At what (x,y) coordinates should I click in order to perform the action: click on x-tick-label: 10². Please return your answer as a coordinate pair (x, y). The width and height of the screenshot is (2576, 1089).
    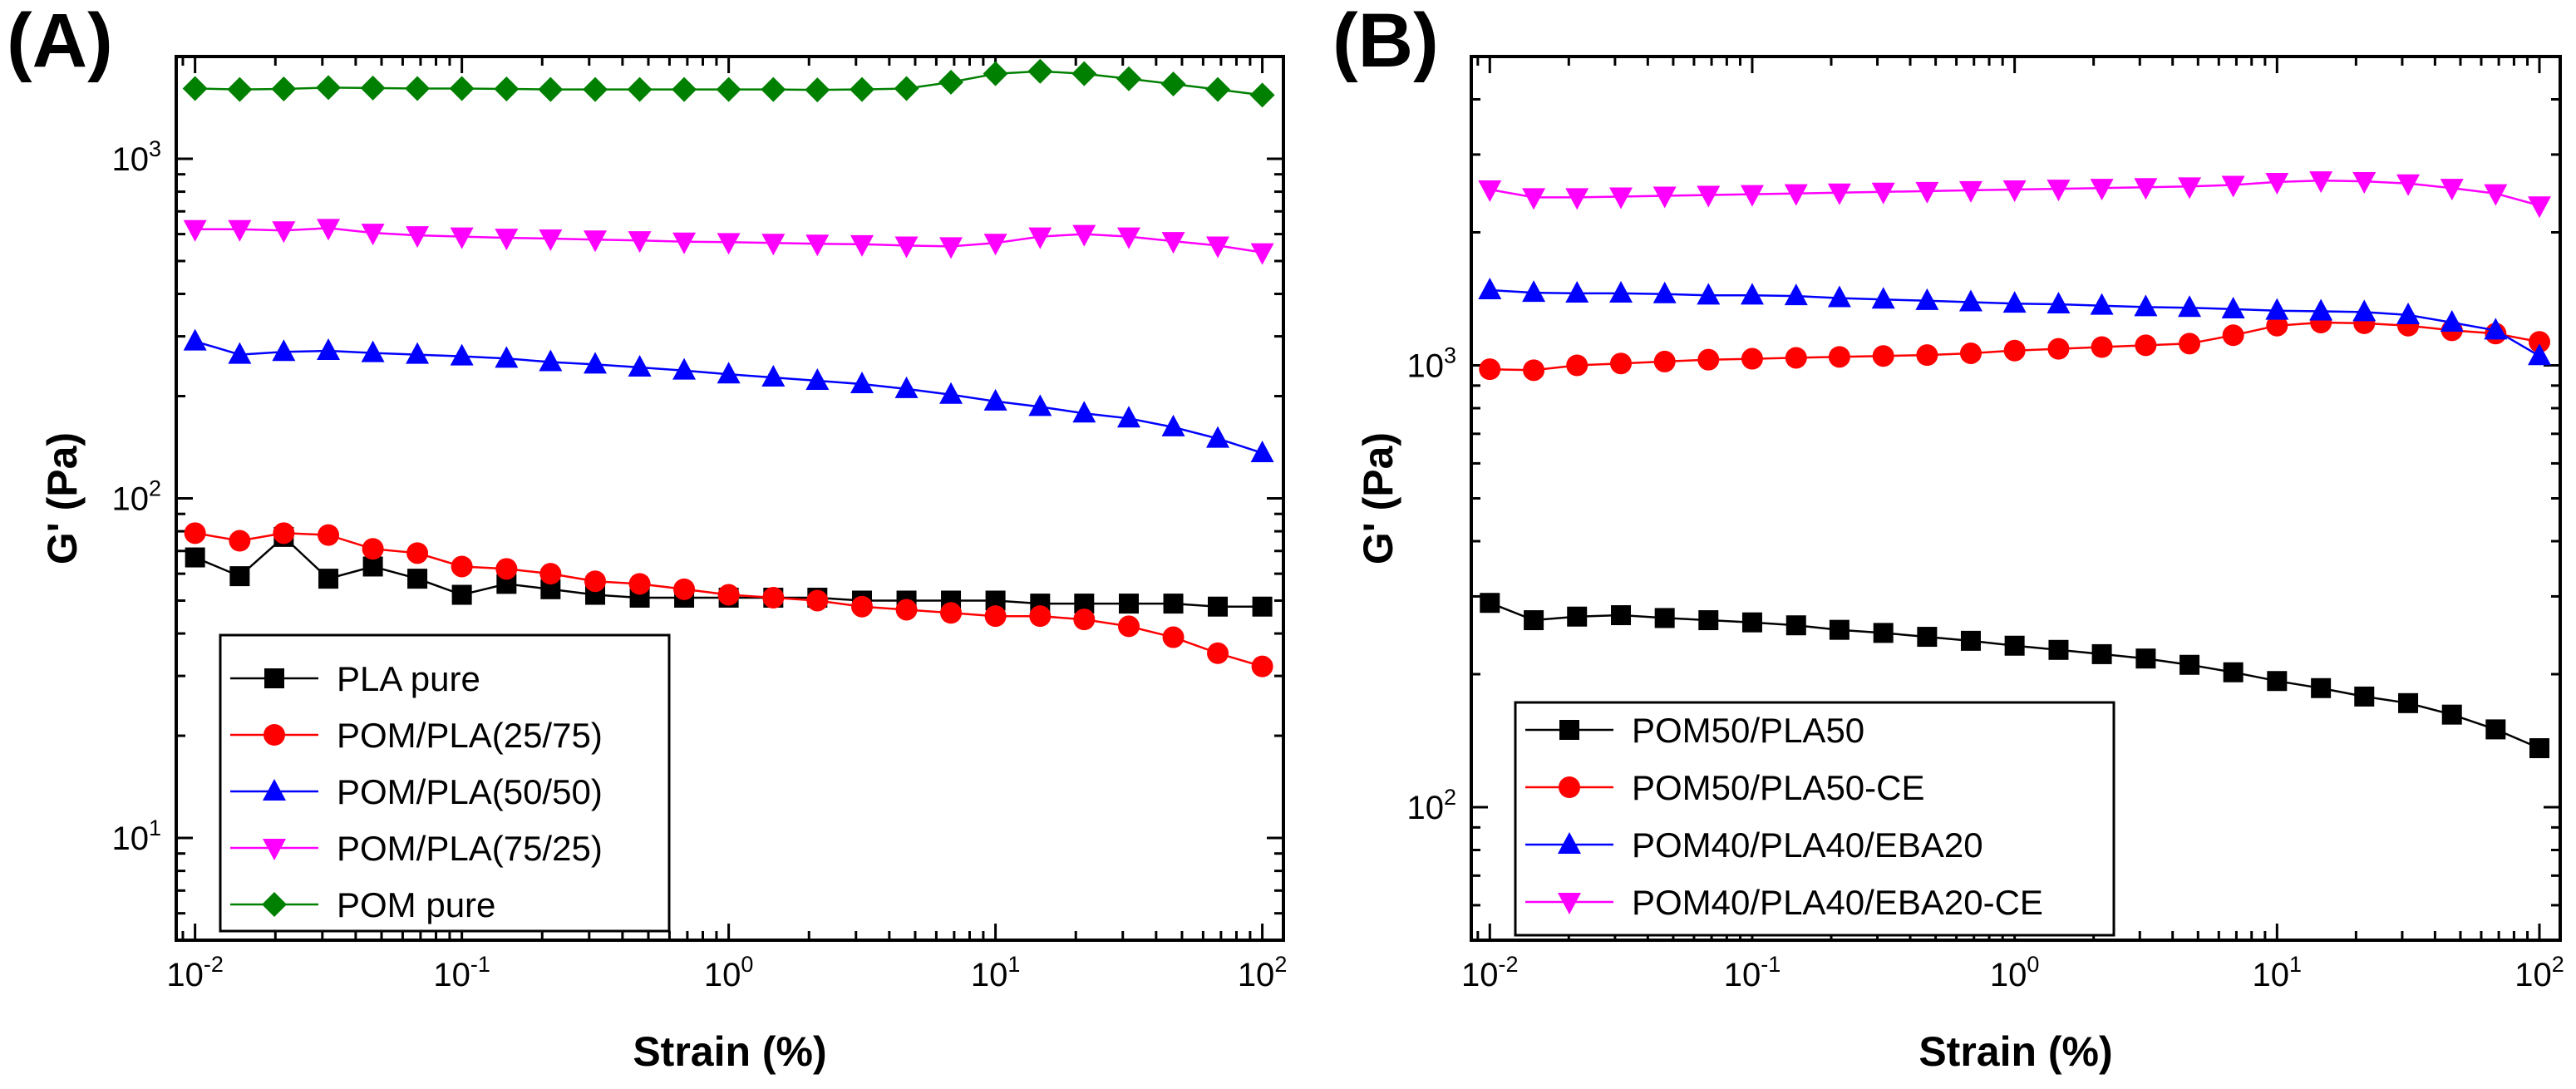
    Looking at the image, I should click on (2539, 973).